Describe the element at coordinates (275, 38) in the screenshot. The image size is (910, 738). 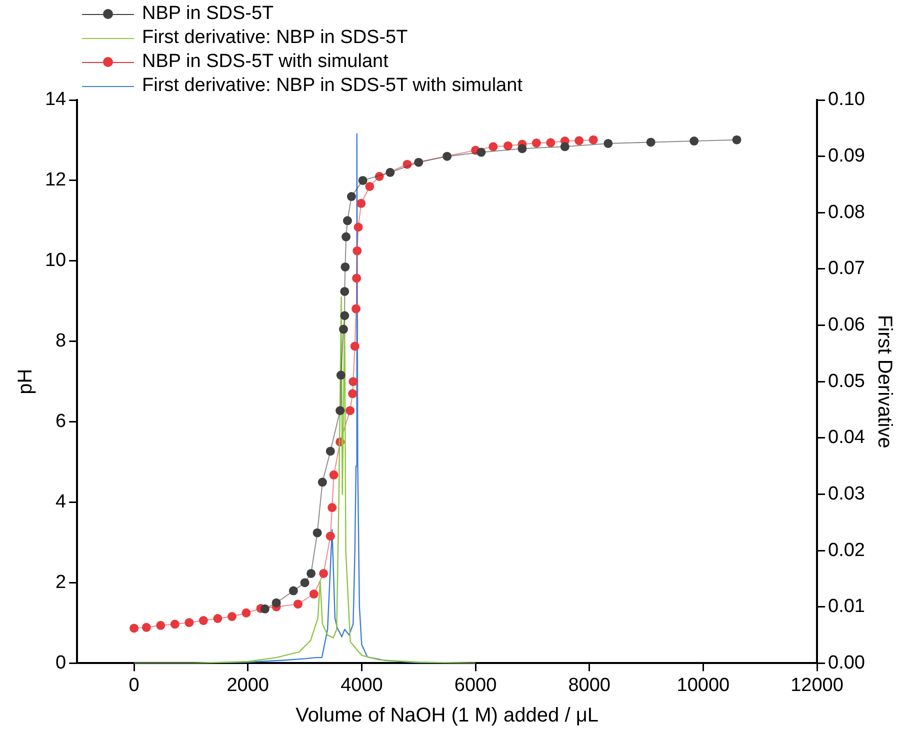
I see `legend-label: First derivative: NBP in SDS-5T` at that location.